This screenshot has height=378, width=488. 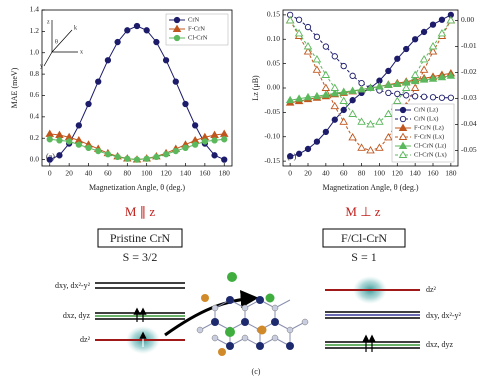 I want to click on legend-label: CrN (Lz), so click(x=426, y=109).